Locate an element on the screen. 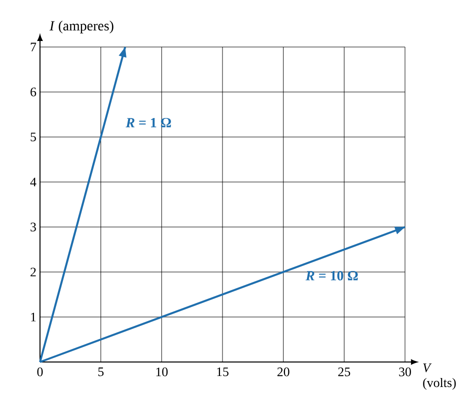  x-tick-label: 25 is located at coordinates (344, 372).